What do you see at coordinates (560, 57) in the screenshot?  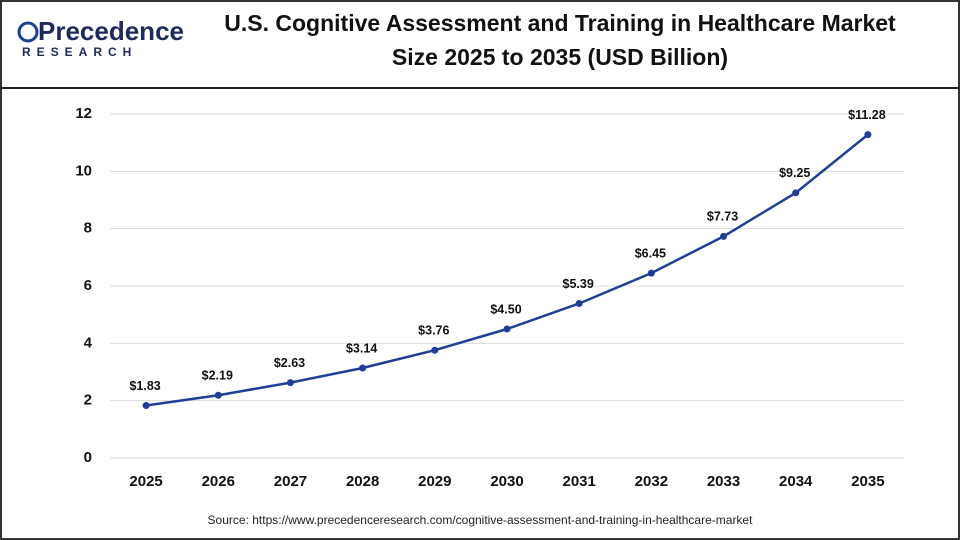 I see `chart-title: Size 2025 to 2035 (USD Billion)` at bounding box center [560, 57].